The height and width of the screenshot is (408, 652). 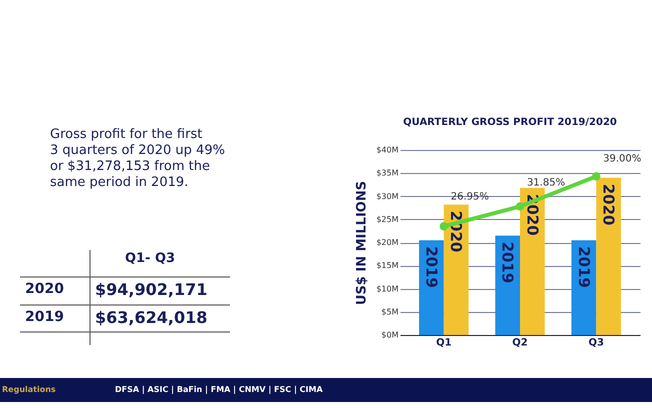 What do you see at coordinates (390, 311) in the screenshot?
I see `y-tick-label: $5M` at bounding box center [390, 311].